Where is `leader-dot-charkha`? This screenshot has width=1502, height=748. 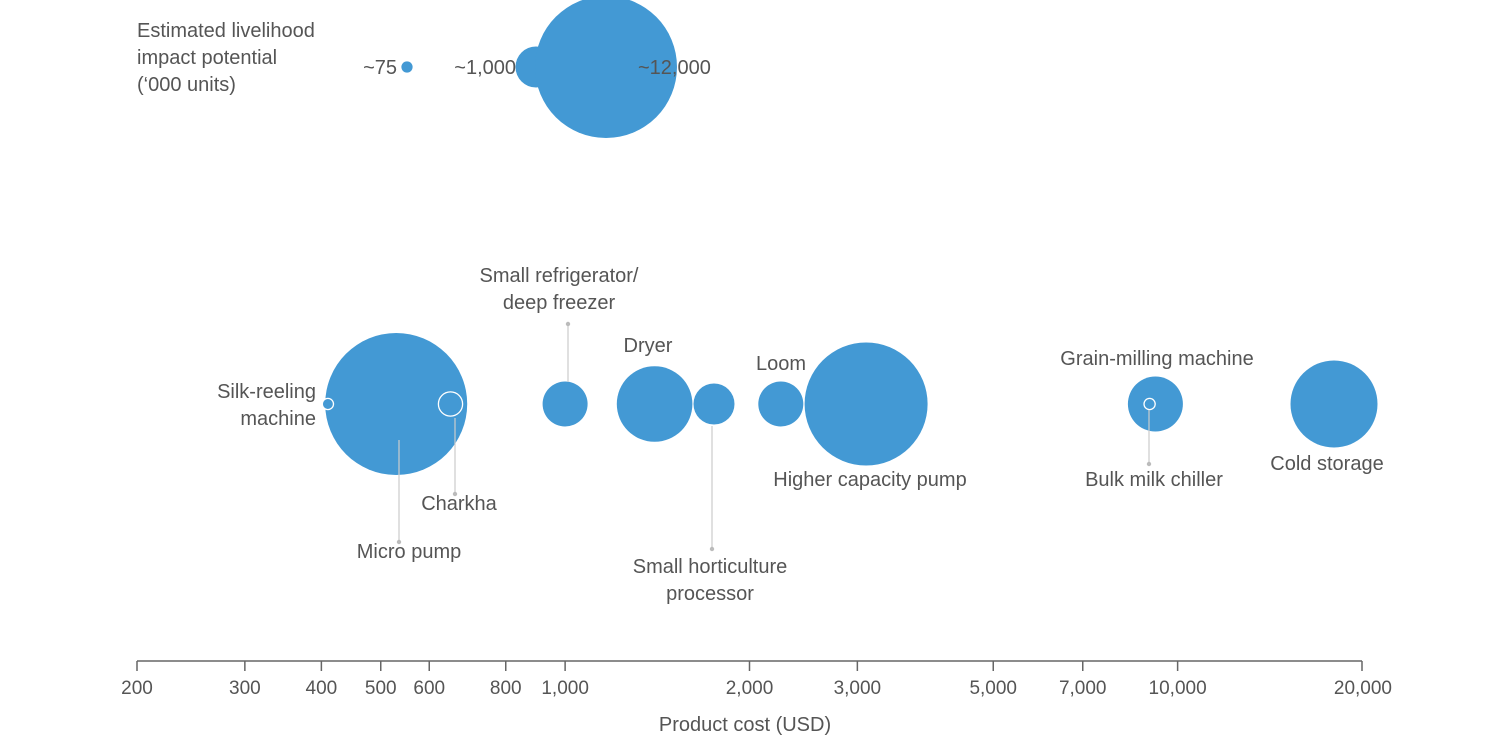
leader-dot-charkha is located at coordinates (455, 494).